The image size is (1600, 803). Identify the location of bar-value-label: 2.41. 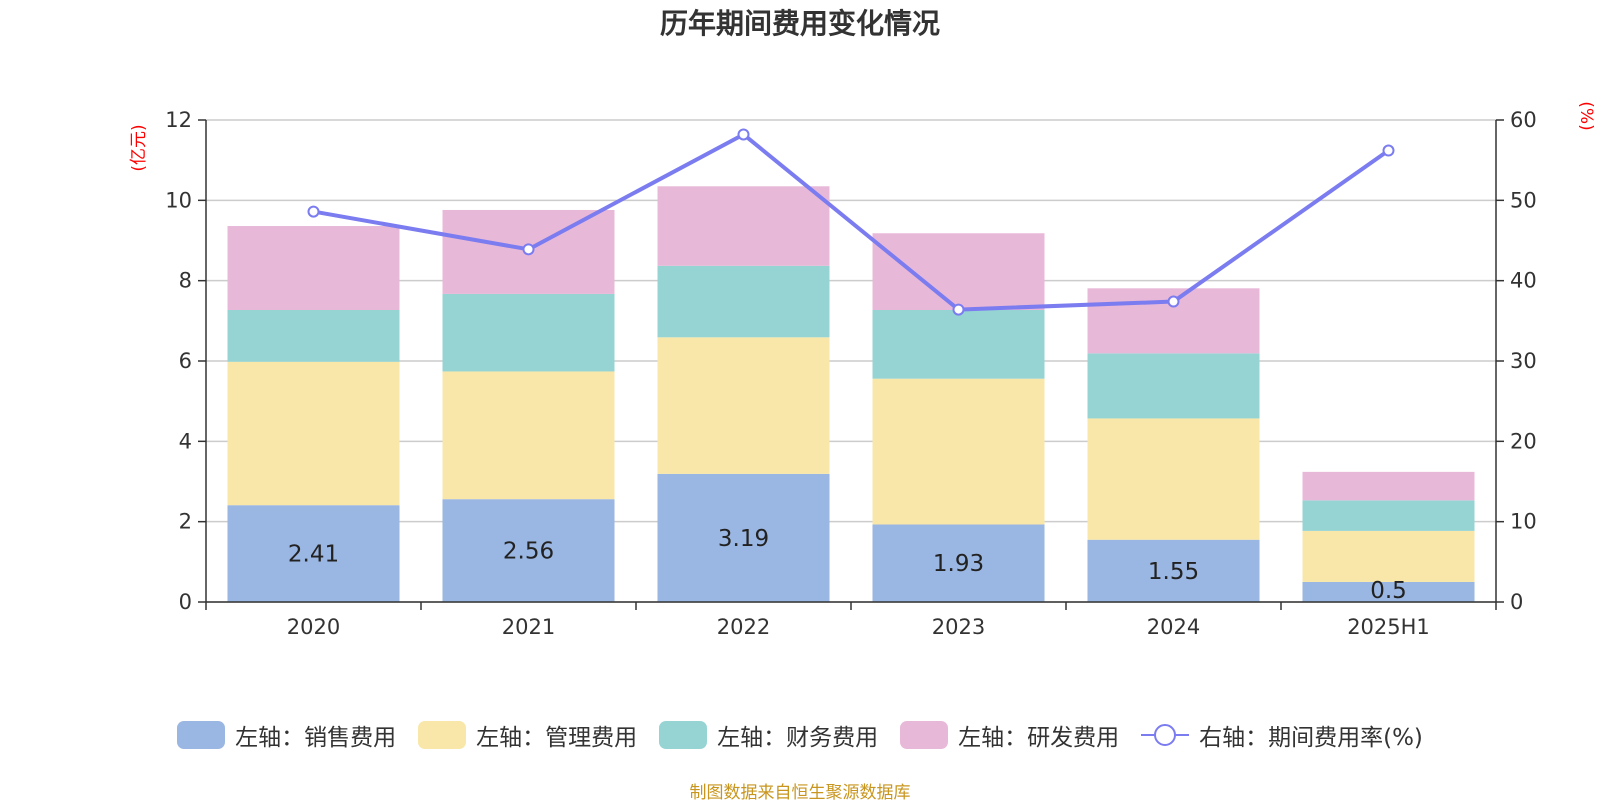
(313, 555).